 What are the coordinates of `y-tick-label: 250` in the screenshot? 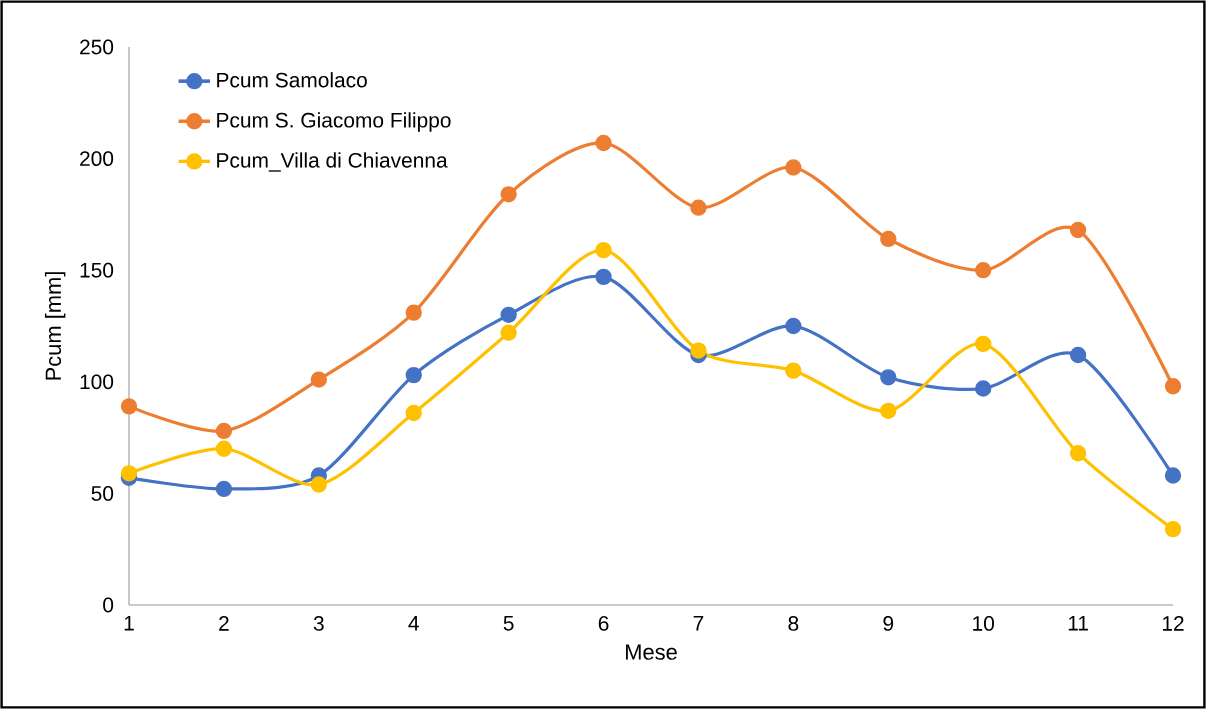 It's located at (97, 47).